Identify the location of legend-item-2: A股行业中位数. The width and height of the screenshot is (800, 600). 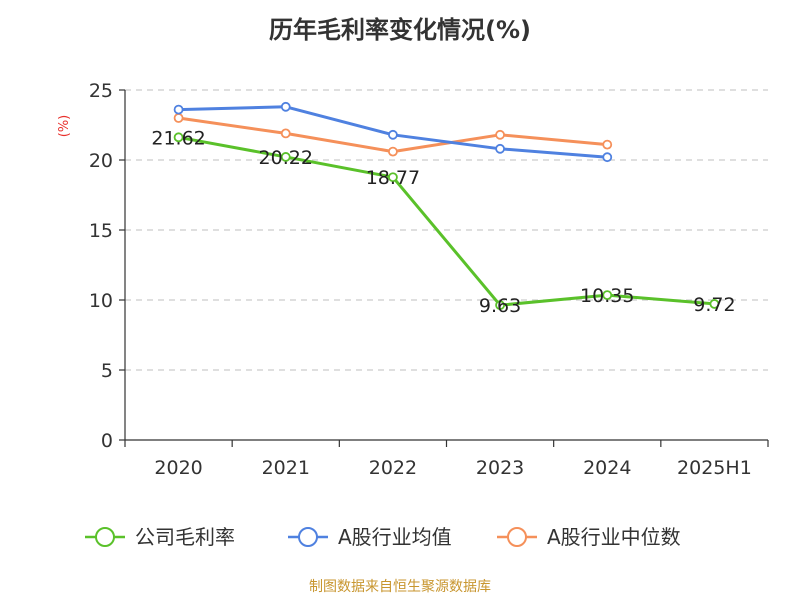
(589, 537).